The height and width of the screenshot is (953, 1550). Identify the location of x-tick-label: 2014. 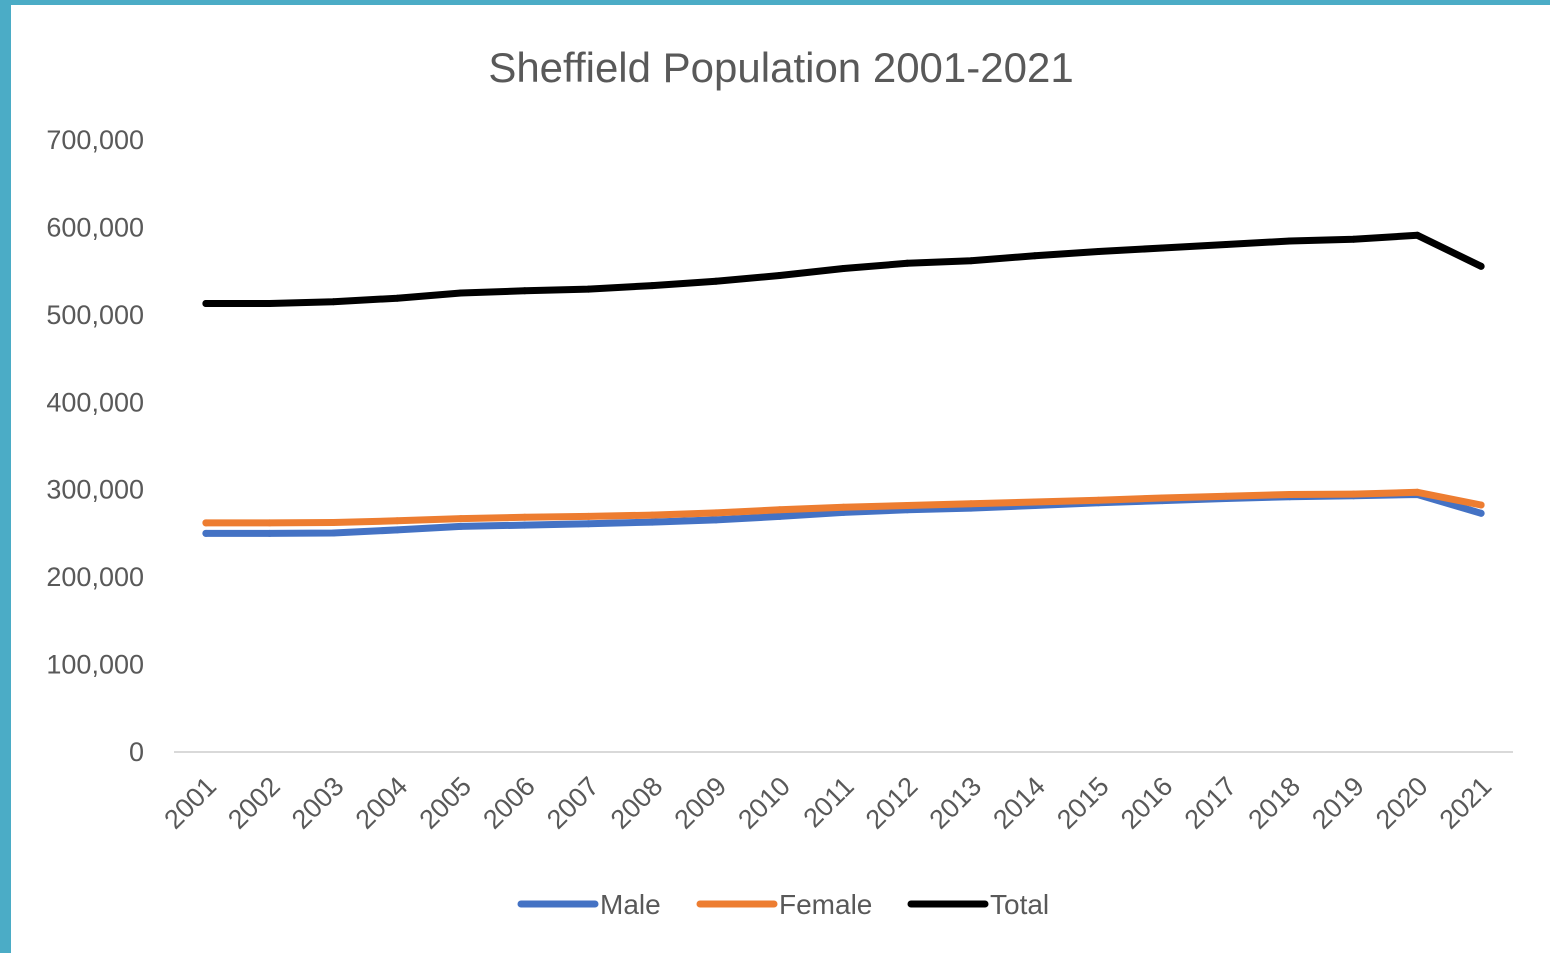
(1019, 803).